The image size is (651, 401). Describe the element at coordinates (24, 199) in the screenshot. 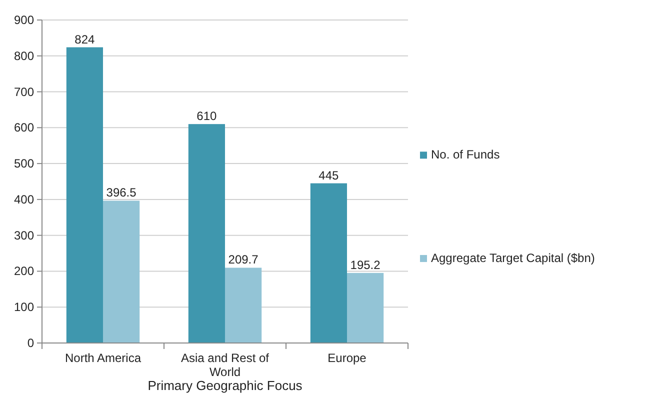

I see `y-tick-label: 400` at that location.